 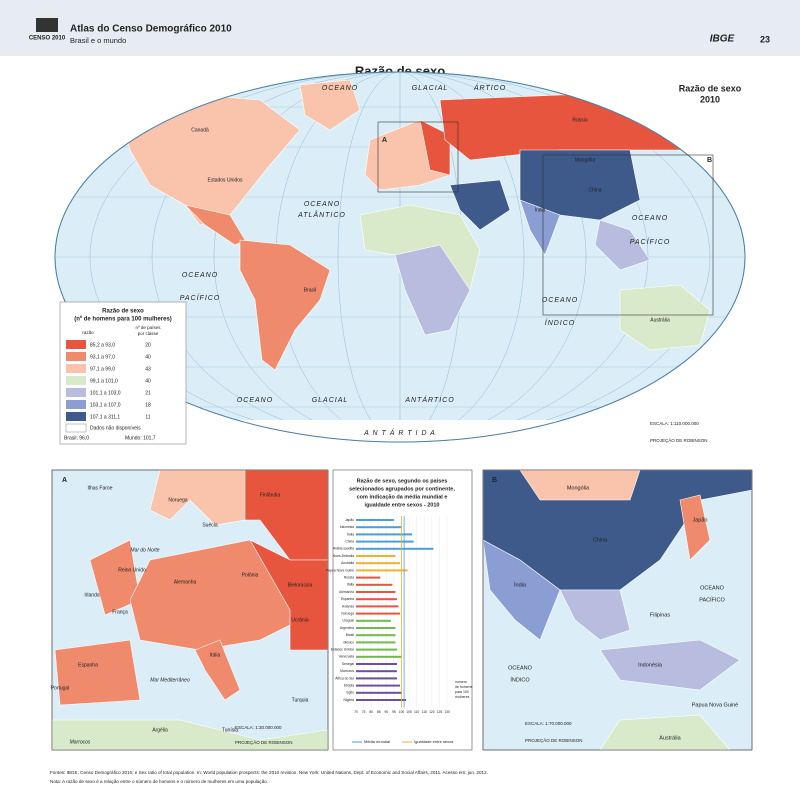 What do you see at coordinates (402, 712) in the screenshot?
I see `x-tick-label: 100` at bounding box center [402, 712].